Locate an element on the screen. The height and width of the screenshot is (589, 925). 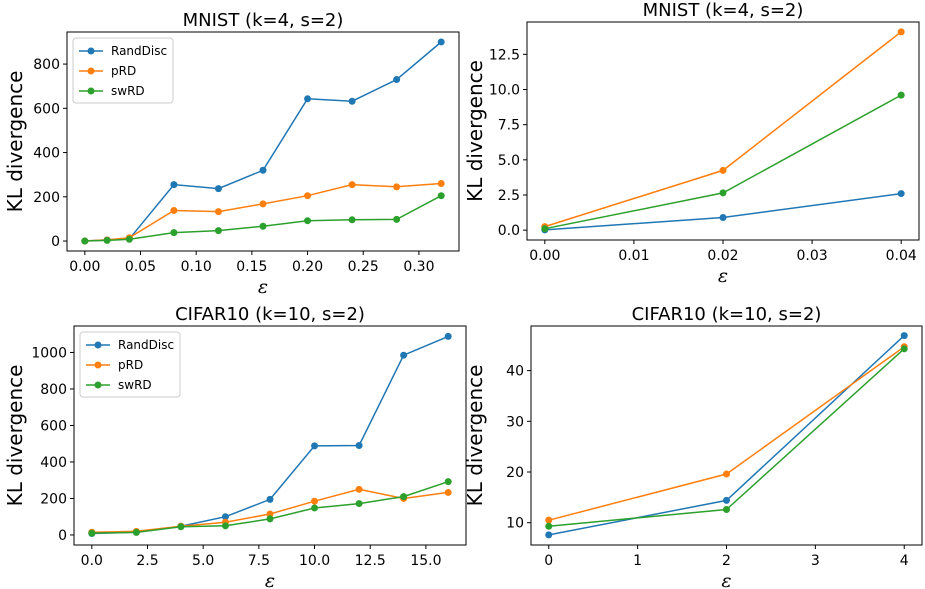
x-tick-label: 0 is located at coordinates (548, 561).